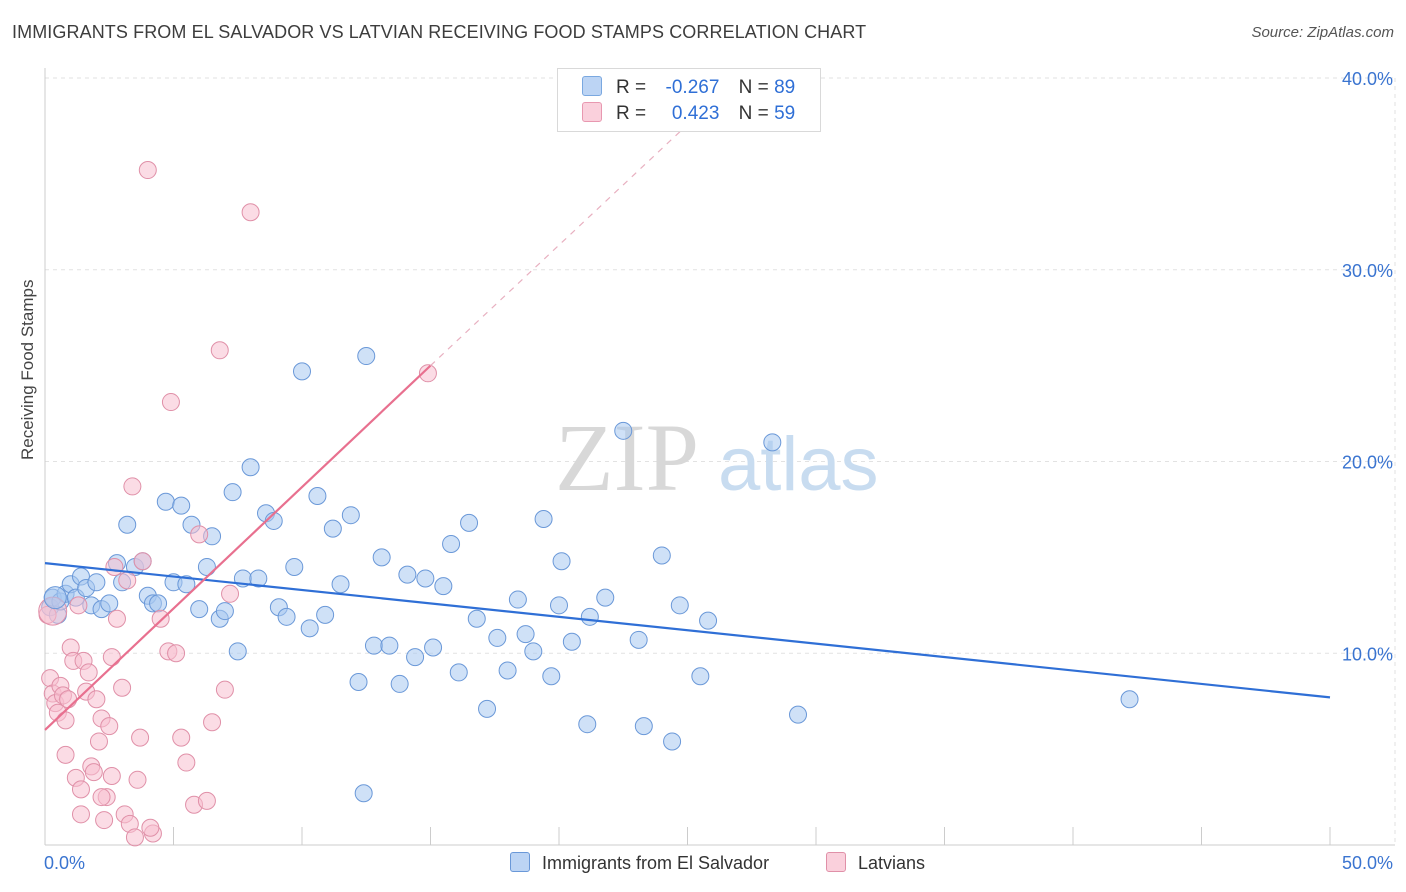 This screenshot has height=892, width=1406. Describe the element at coordinates (592, 112) in the screenshot. I see `legend-swatch-latvians` at that location.